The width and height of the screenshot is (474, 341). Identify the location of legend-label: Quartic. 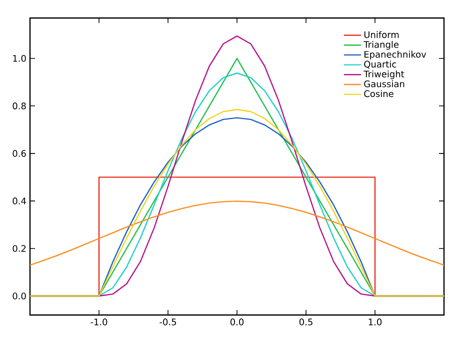
(380, 64).